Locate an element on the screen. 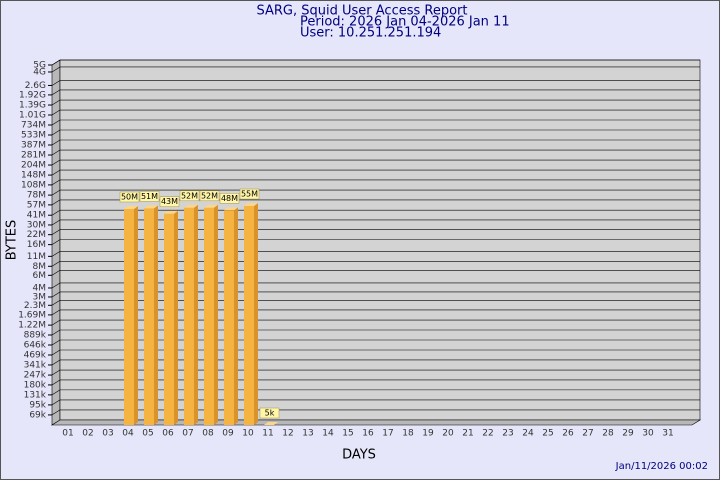  x-tick-label: 01 is located at coordinates (67, 434).